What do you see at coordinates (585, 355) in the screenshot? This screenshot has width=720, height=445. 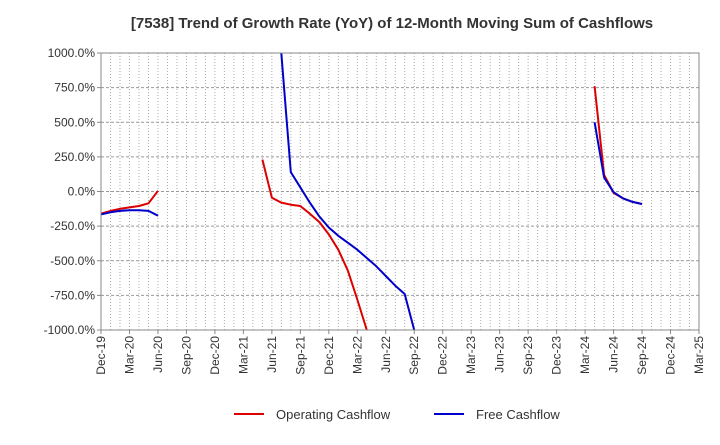 I see `x-tick-label: Mar-24` at bounding box center [585, 355].